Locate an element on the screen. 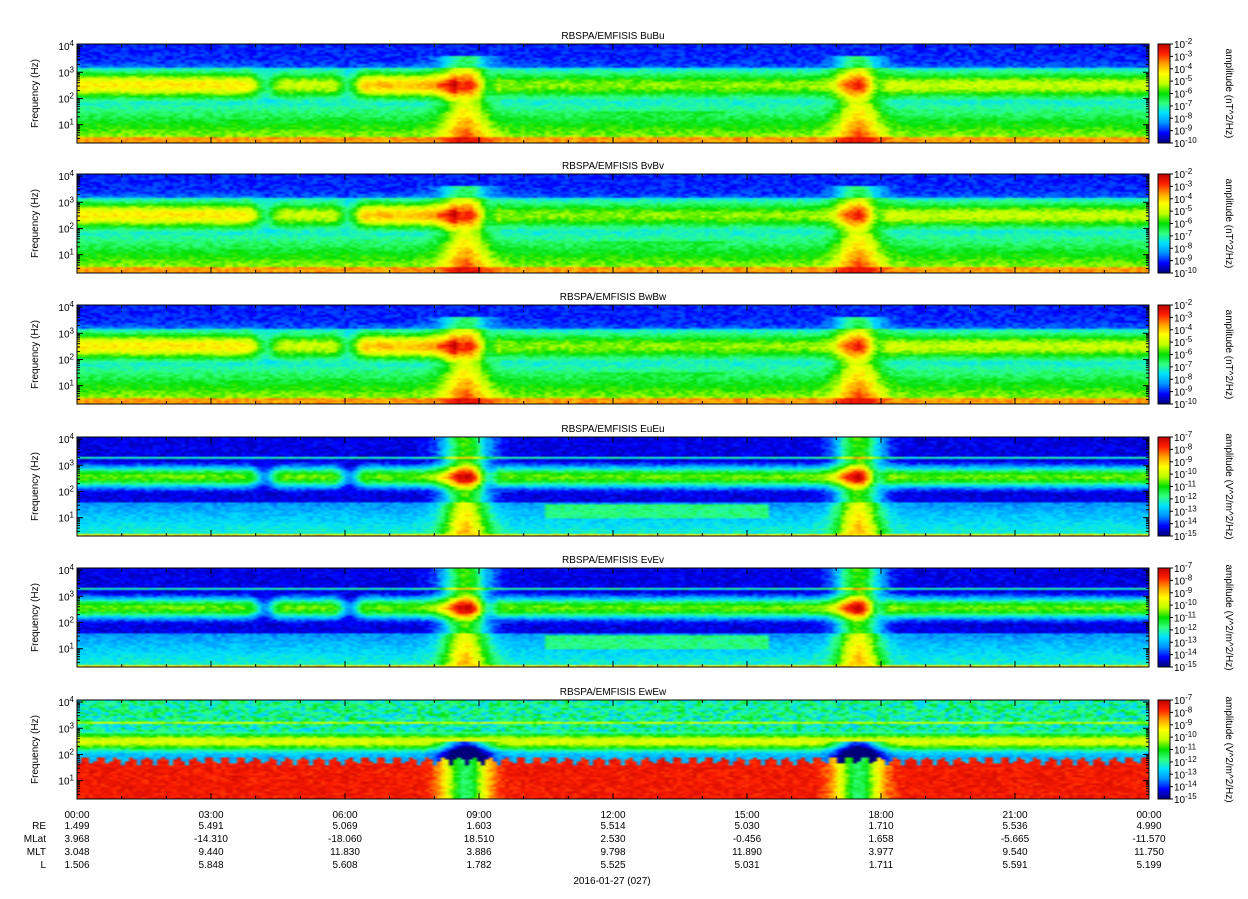 This screenshot has height=899, width=1248. ephemeris-value: 18.510 is located at coordinates (479, 839).